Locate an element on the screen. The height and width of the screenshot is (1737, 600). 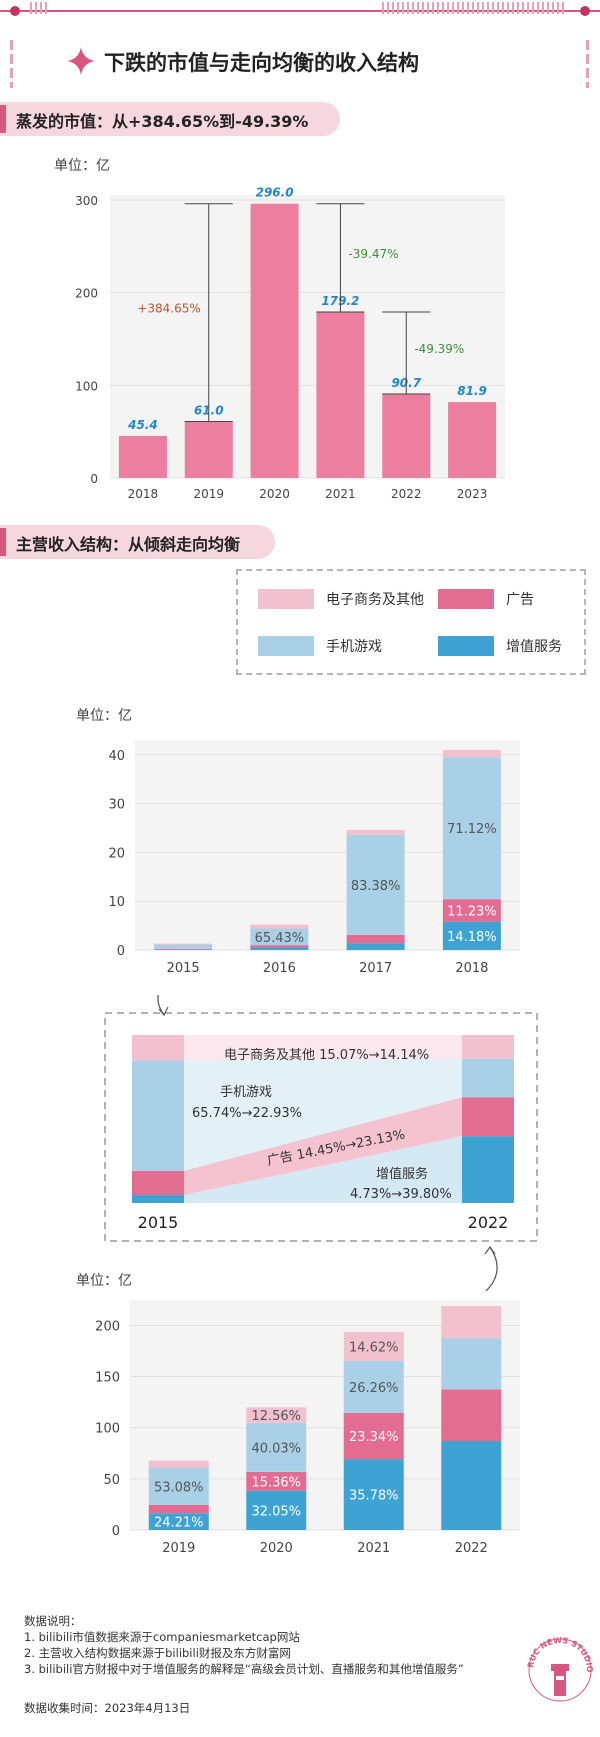
right-segment-games is located at coordinates (488, 1078).